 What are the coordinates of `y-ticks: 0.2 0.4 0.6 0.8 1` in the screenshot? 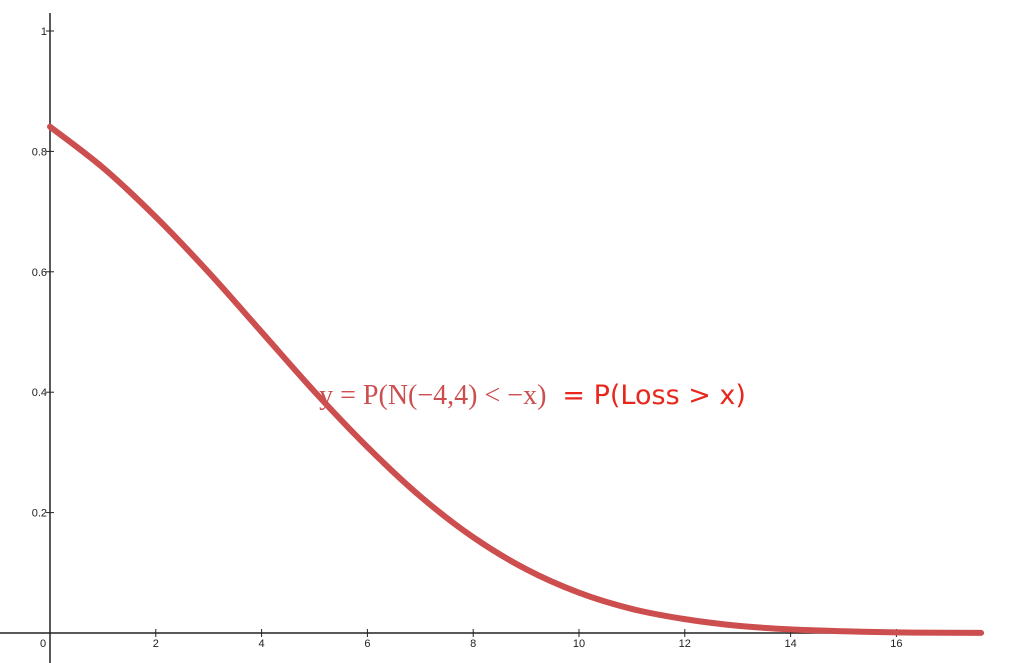 It's located at (43, 273).